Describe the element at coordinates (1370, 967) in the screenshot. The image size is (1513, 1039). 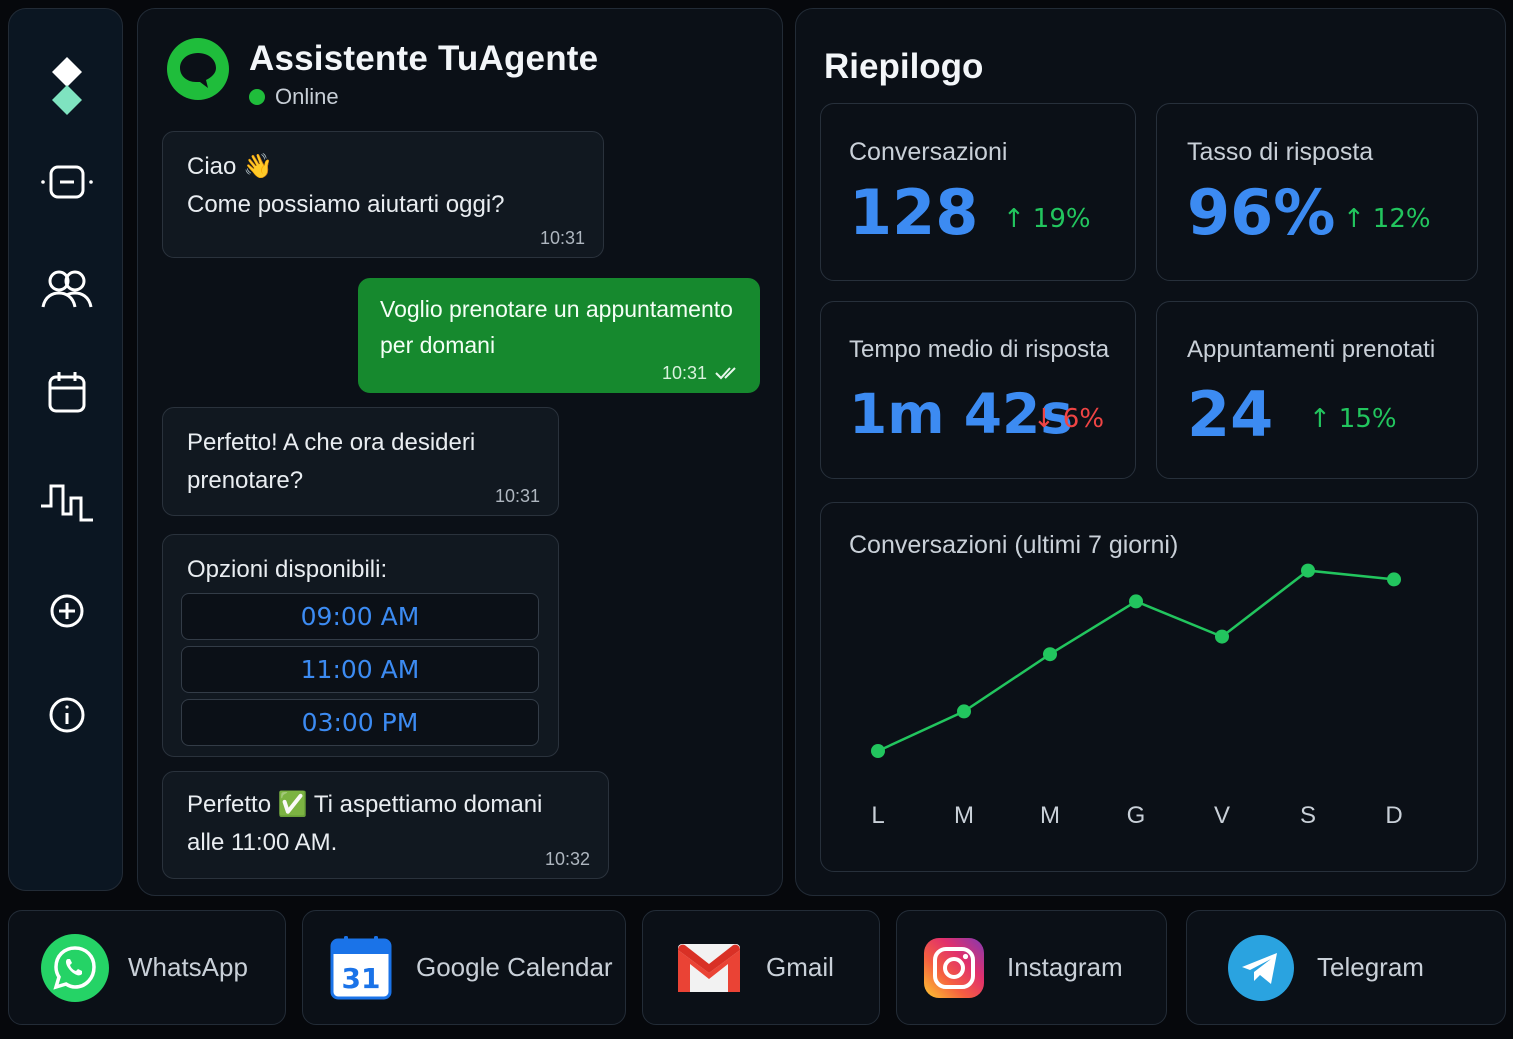
I see `integration-label: Telegram` at that location.